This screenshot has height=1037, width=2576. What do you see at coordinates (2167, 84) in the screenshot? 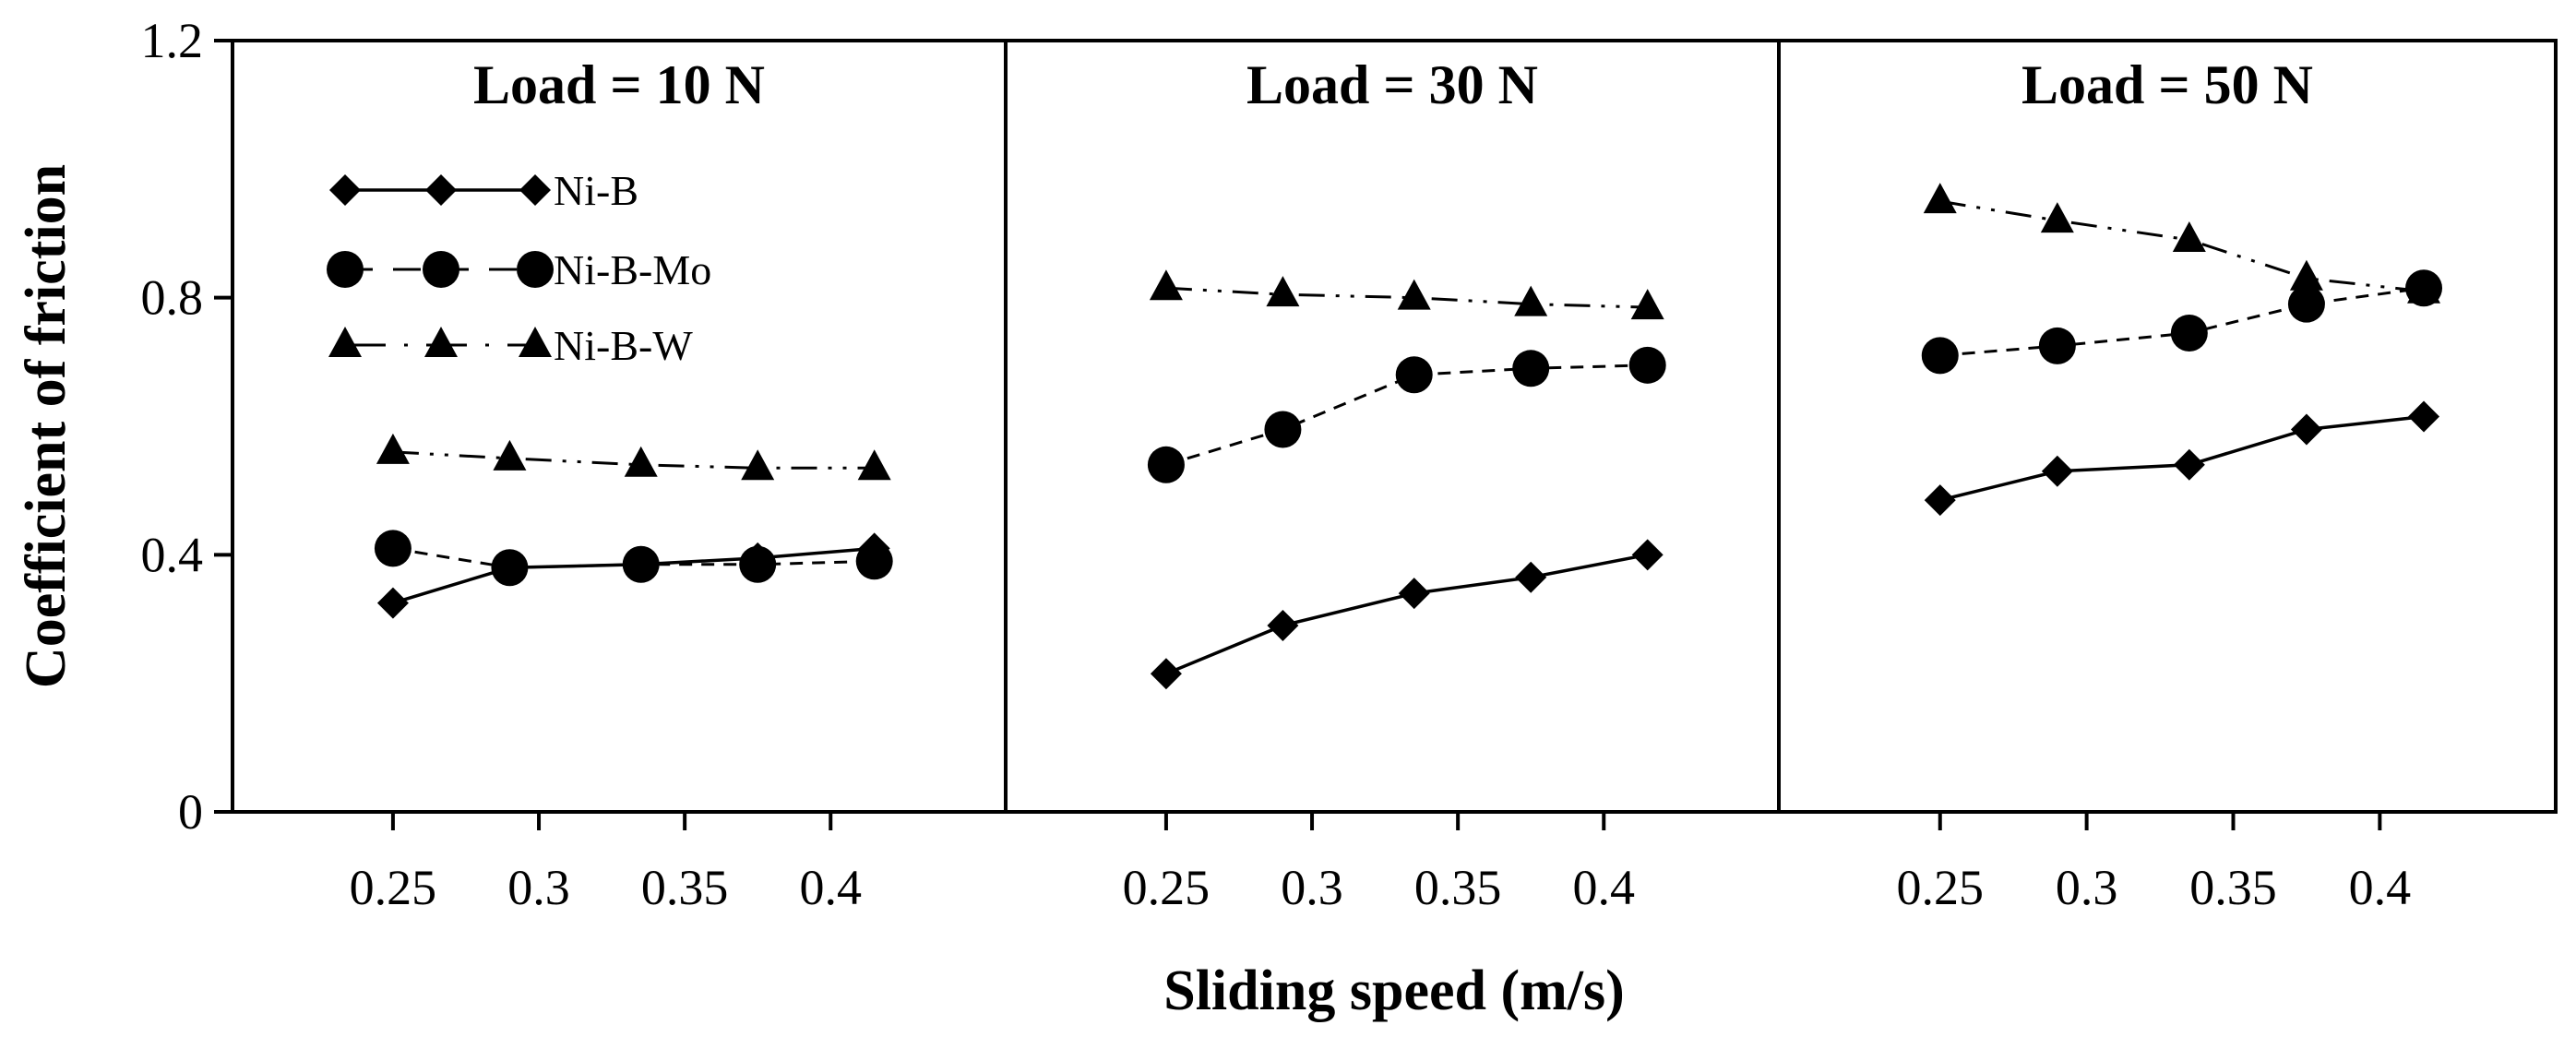
I see `panel-title-3: Load = 50 N` at bounding box center [2167, 84].